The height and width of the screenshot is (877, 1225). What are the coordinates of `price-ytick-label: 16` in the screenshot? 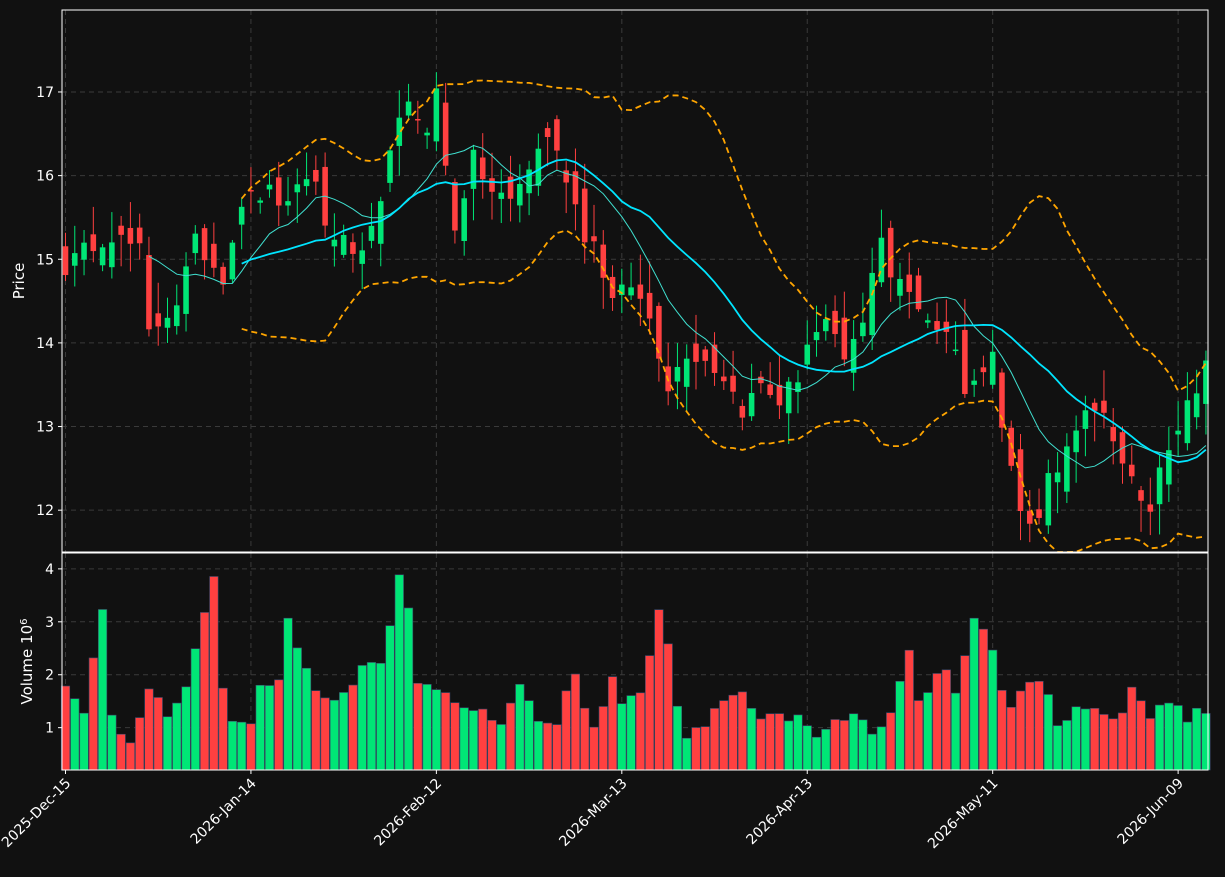 It's located at (45, 177).